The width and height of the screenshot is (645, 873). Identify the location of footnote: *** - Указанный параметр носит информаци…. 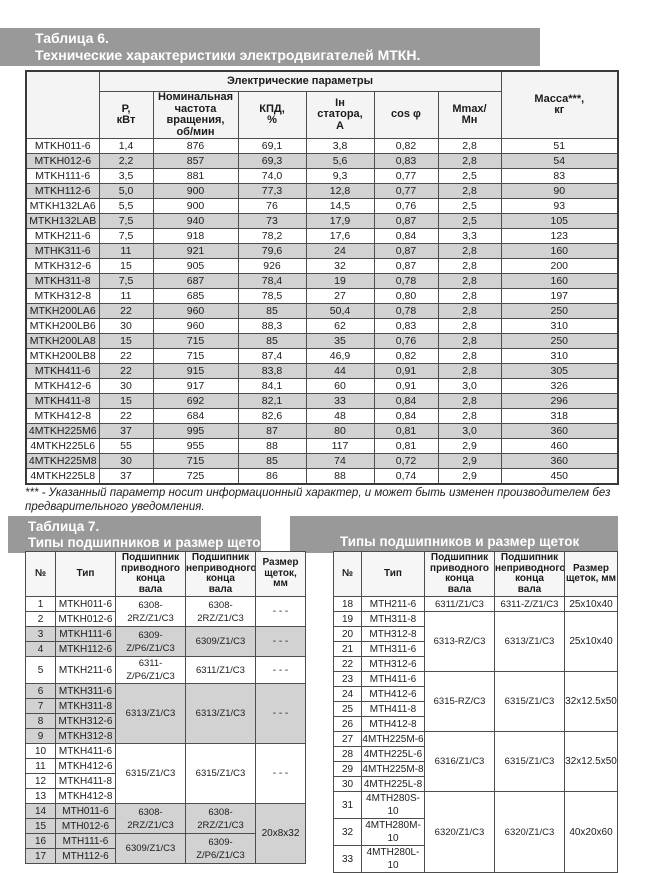
(318, 500).